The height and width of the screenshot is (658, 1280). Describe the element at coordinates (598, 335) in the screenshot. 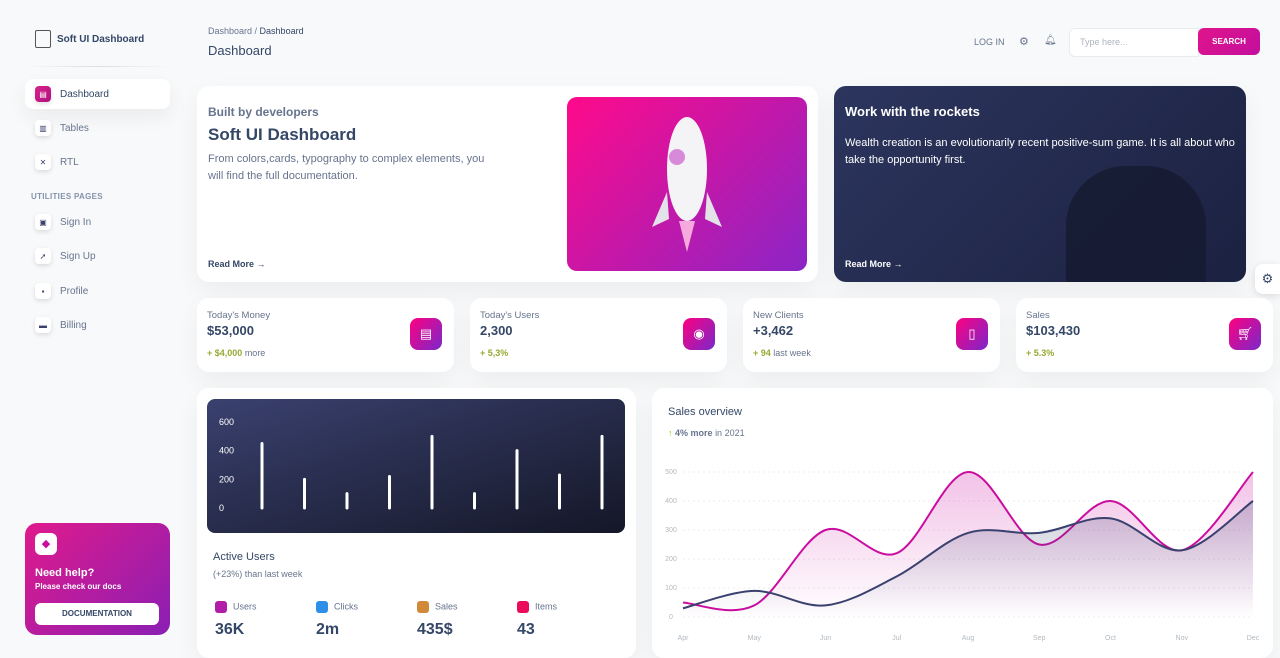

I see `stat-card-users: Today's Users 2,300 + 5,3% ◉` at that location.